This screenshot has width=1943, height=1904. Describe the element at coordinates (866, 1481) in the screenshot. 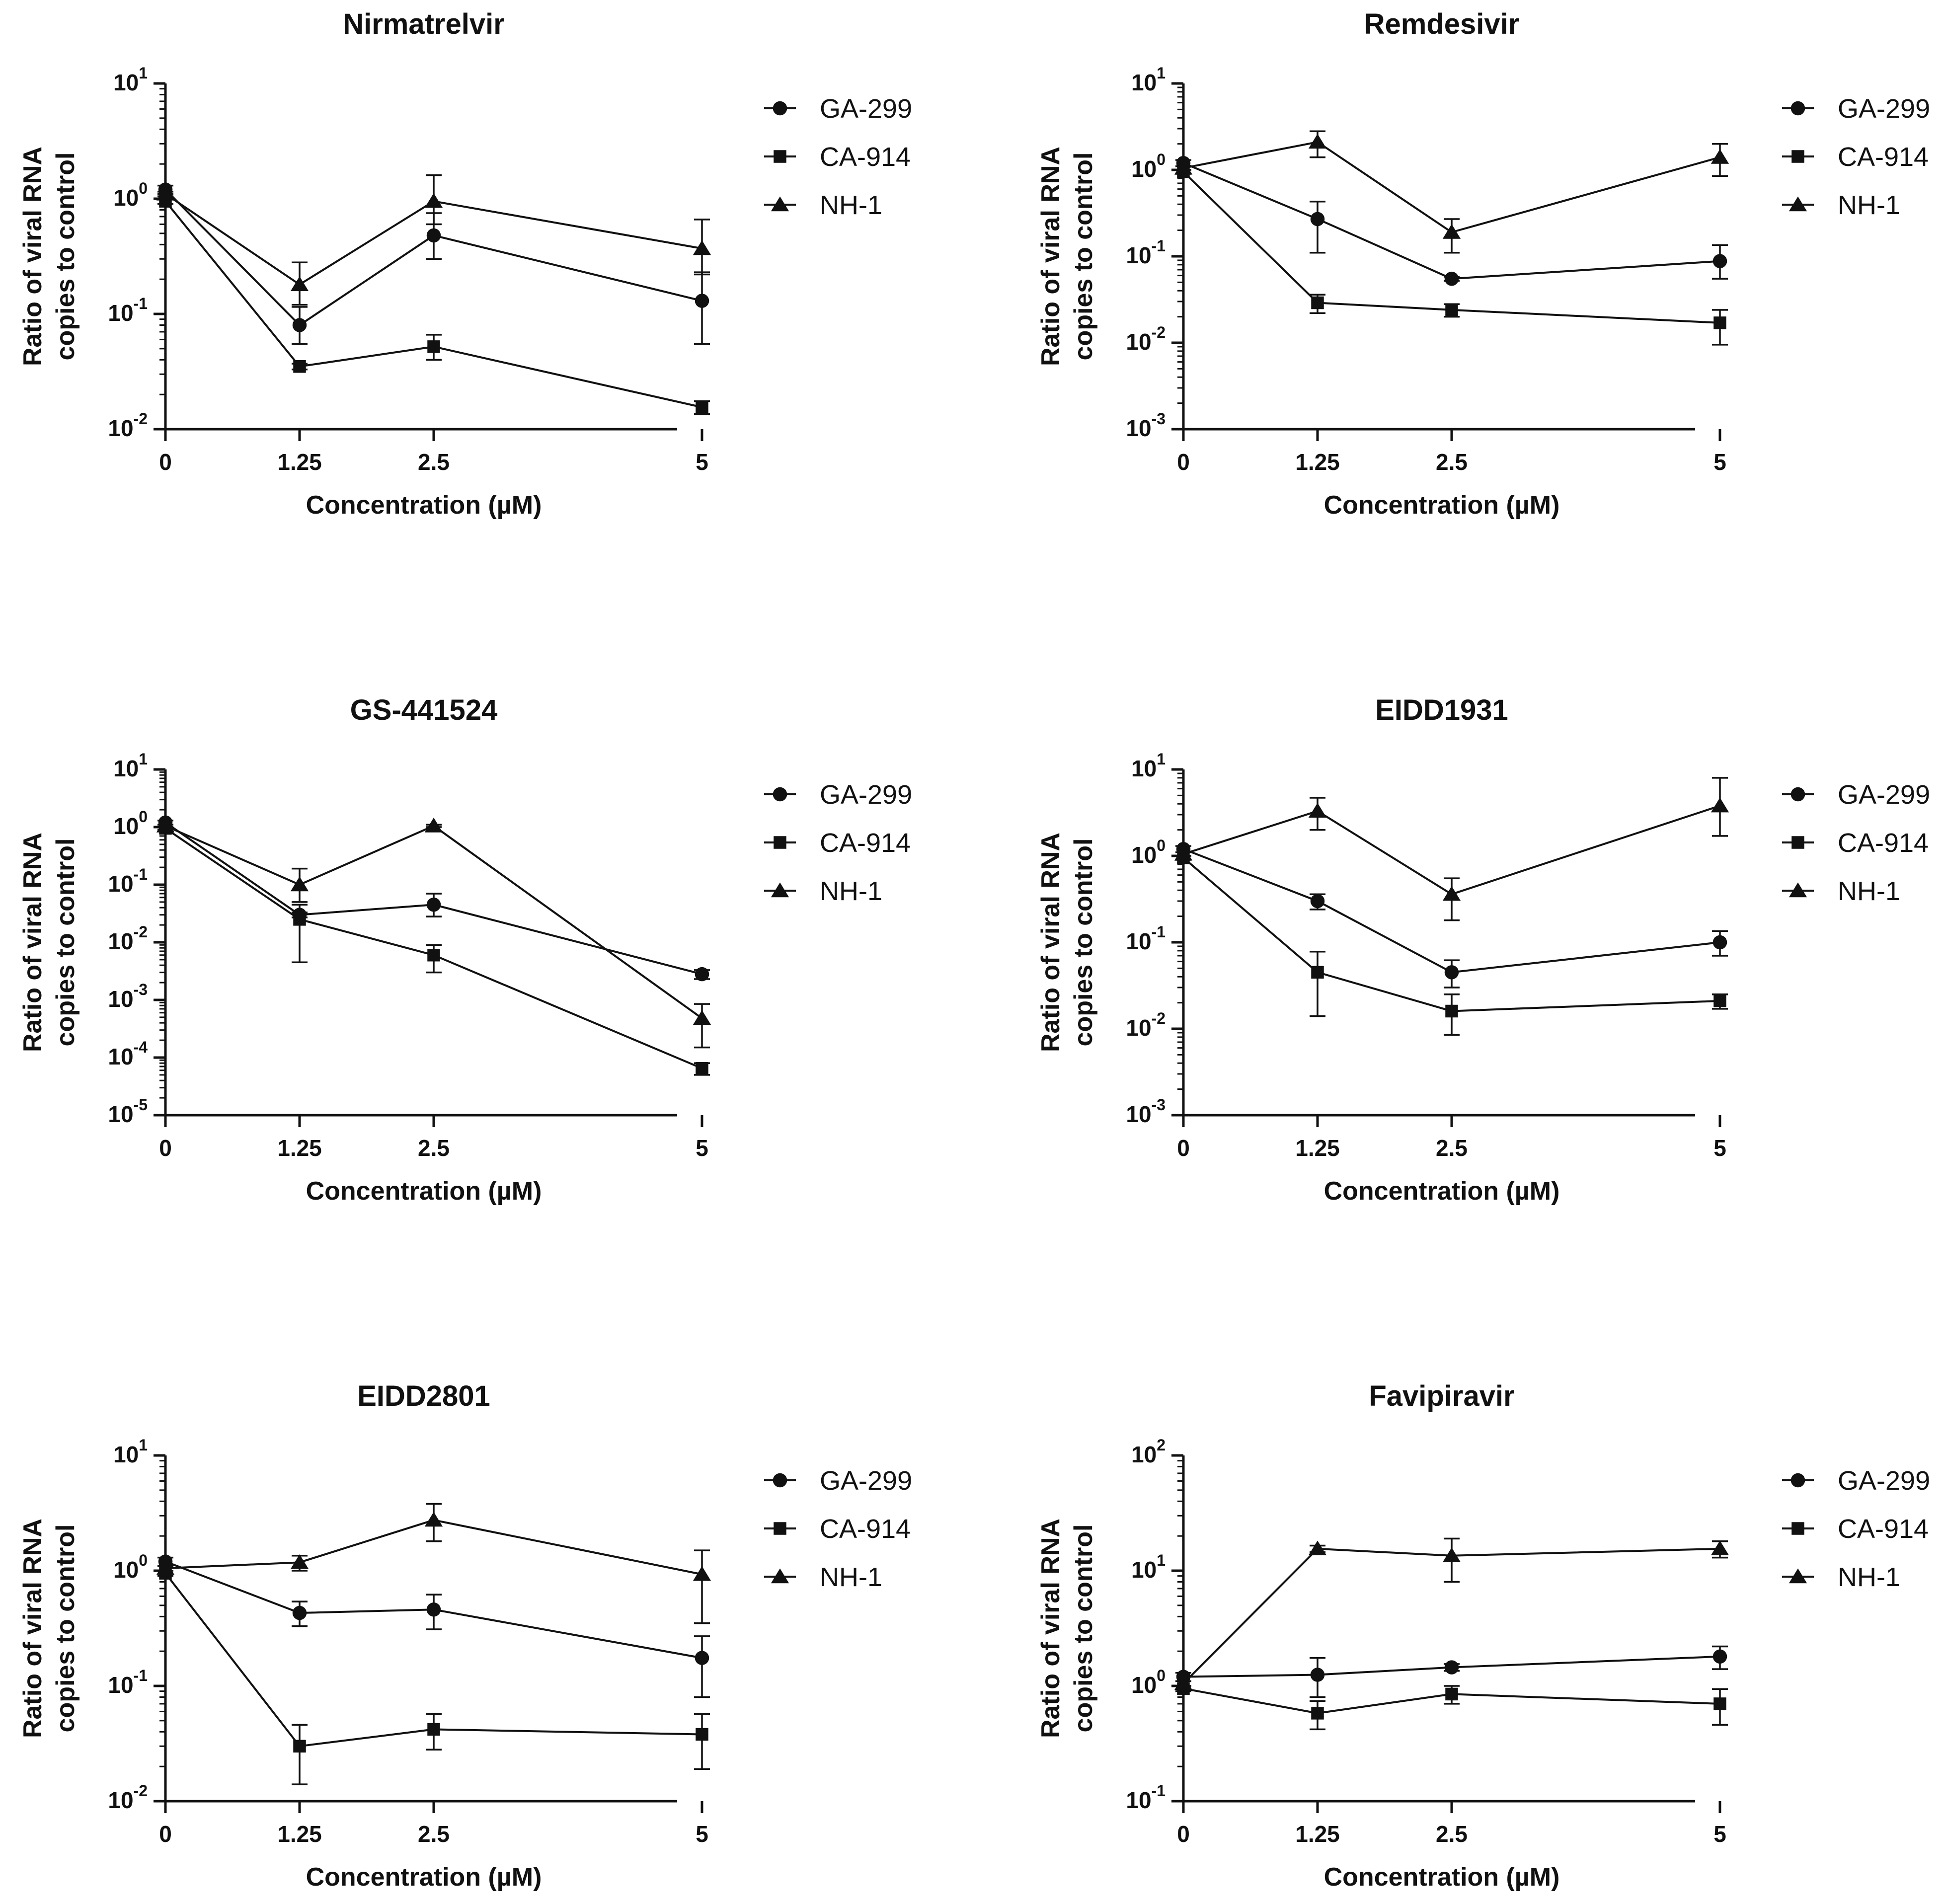

I see `legend-label: GA-299` at that location.